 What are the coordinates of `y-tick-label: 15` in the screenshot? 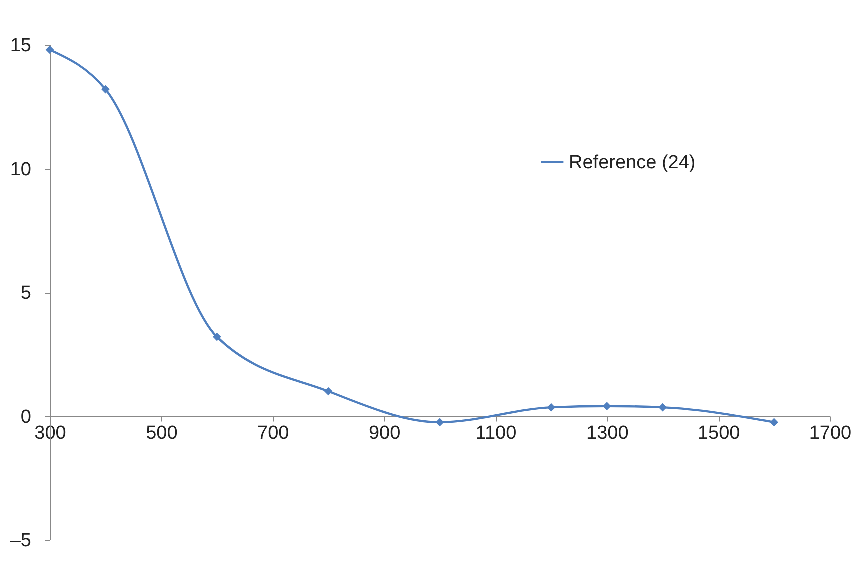 It's located at (21, 46).